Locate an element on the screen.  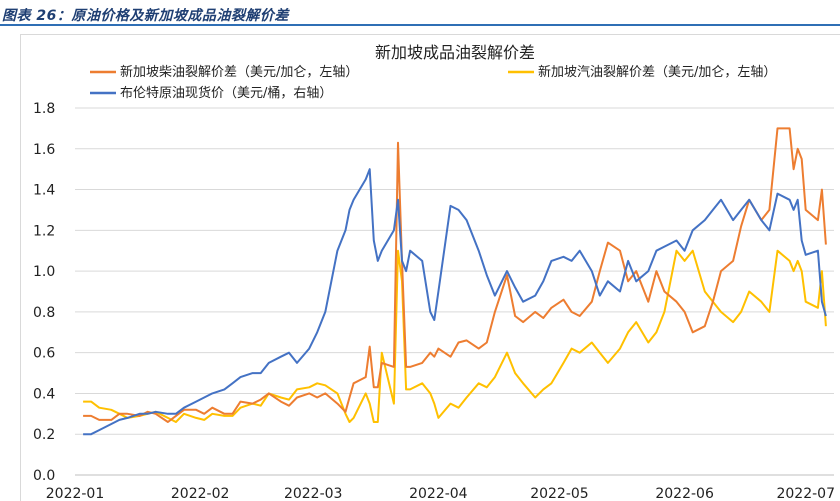
x-tick-label: 2022-04 is located at coordinates (438, 493).